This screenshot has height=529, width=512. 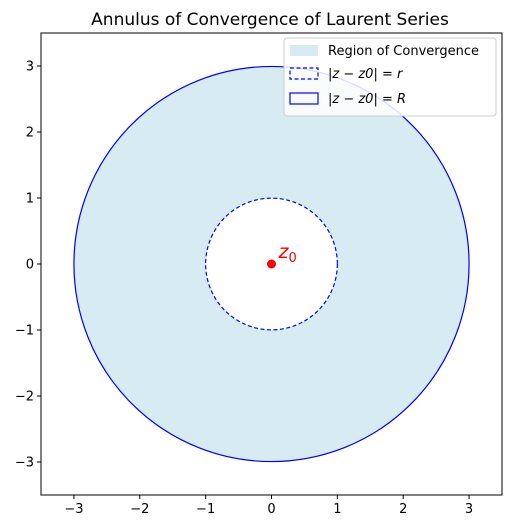 I want to click on legend-box, so click(x=390, y=77).